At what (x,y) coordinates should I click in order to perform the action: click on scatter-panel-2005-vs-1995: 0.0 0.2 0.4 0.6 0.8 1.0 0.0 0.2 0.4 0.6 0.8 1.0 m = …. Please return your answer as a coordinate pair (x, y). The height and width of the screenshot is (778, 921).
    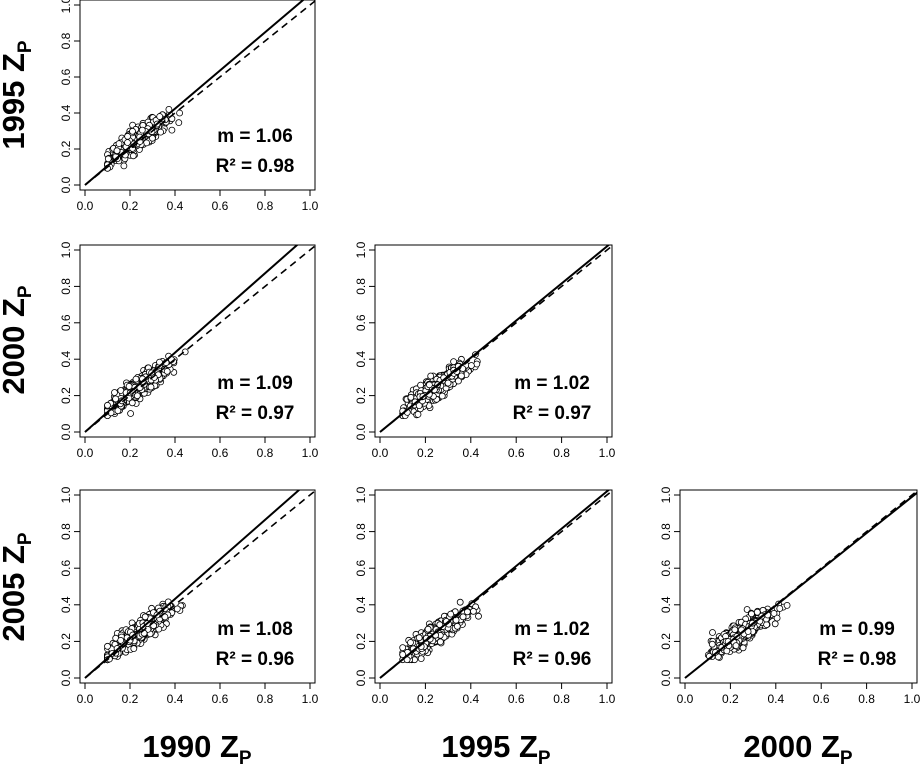
    Looking at the image, I should click on (485, 596).